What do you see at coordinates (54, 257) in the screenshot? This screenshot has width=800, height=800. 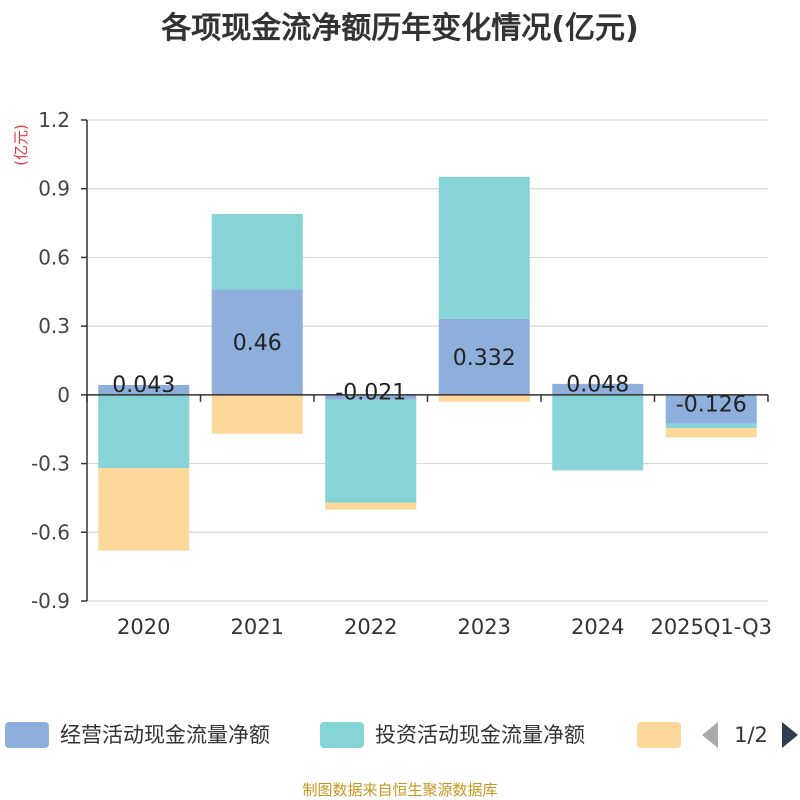 I see `y-tick-label: 0.6` at bounding box center [54, 257].